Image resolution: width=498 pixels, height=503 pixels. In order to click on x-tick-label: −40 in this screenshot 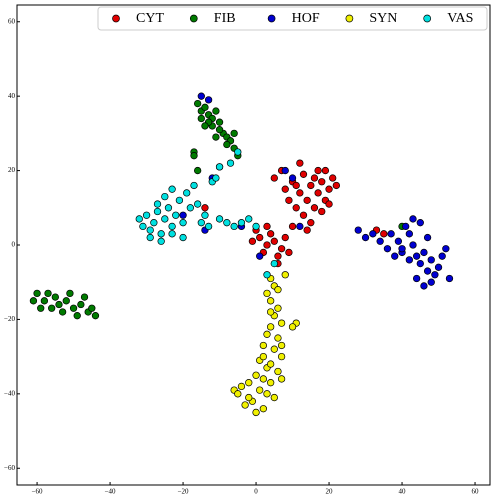, I will do `click(110, 492)`.